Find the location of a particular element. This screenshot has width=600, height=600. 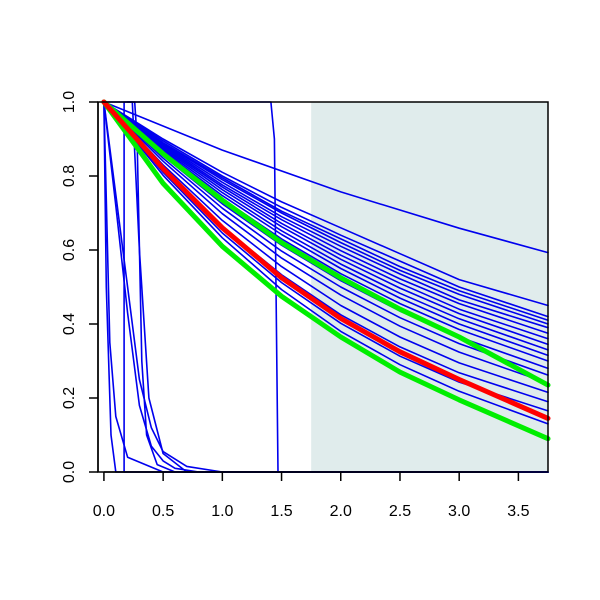

y-tick-label: 0.4 is located at coordinates (69, 324).